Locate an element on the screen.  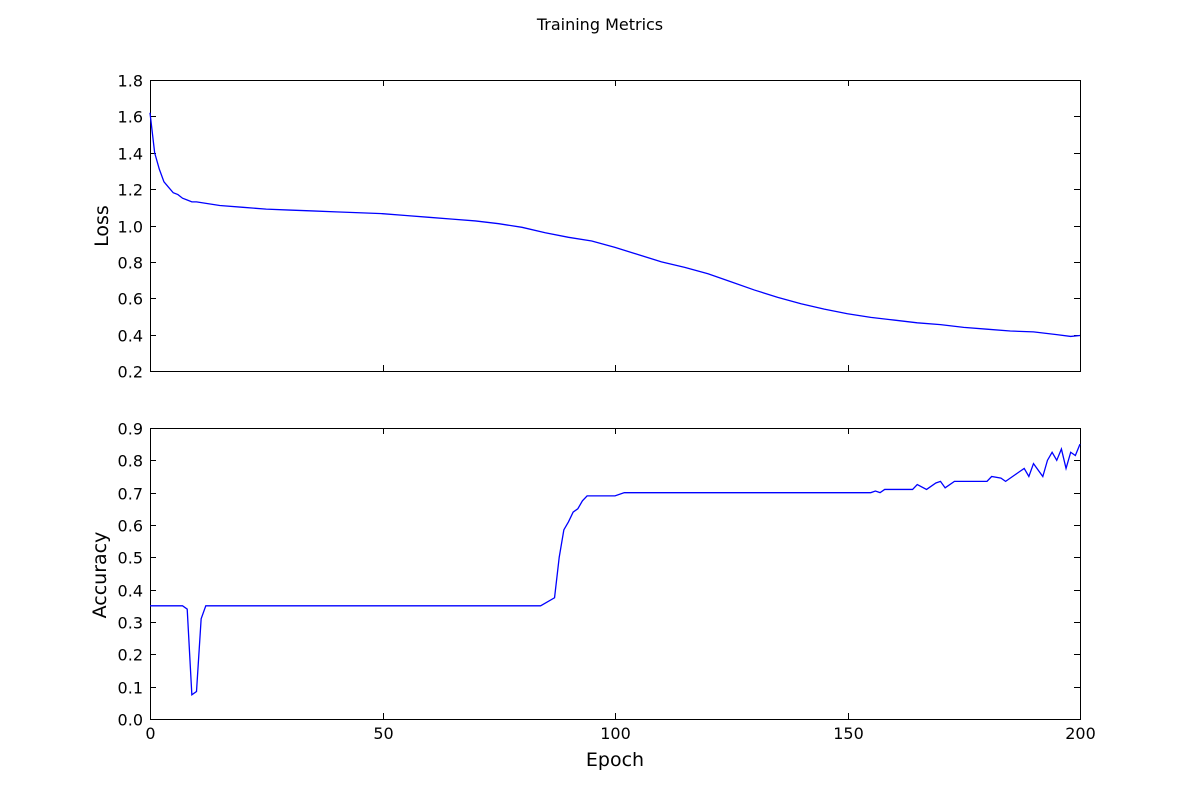
acc-ytick-label-7: 0.7 is located at coordinates (130, 494).